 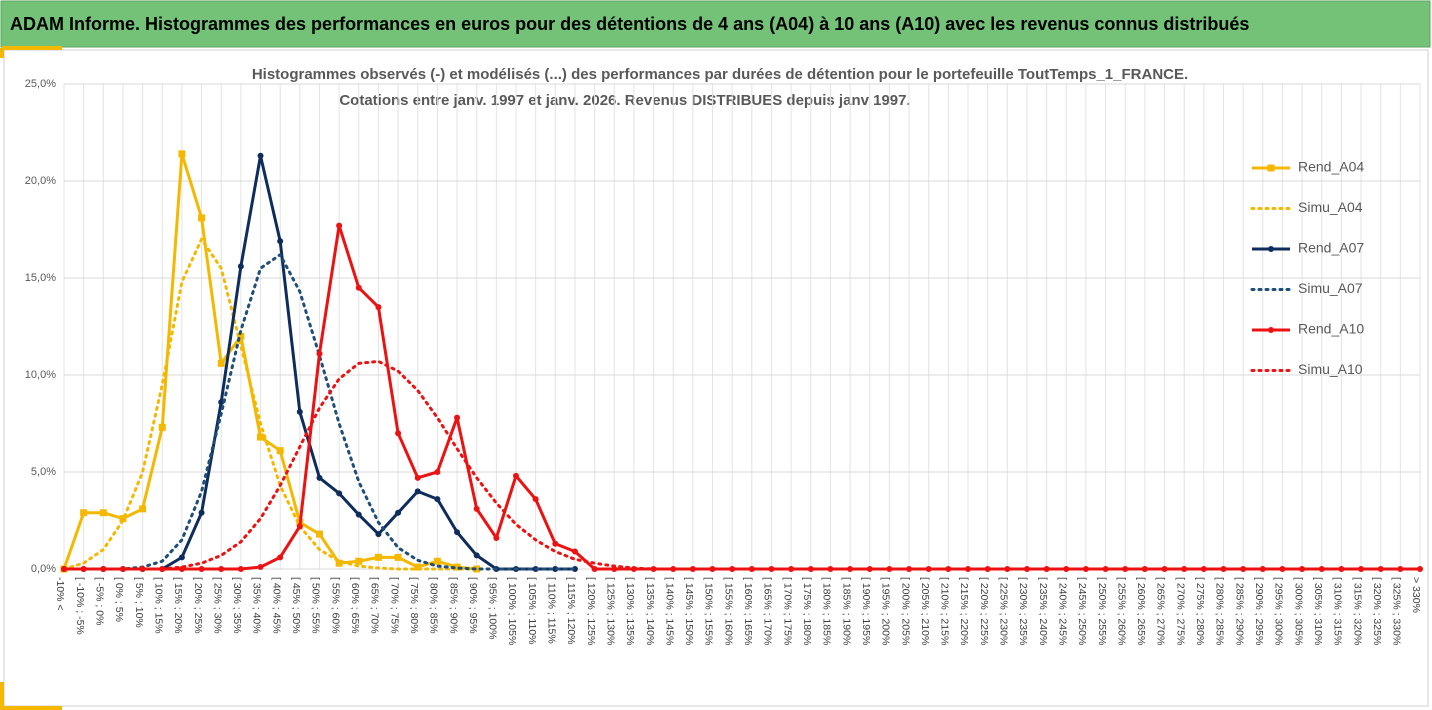 I want to click on legend-label: Rend_A10, so click(x=1331, y=329).